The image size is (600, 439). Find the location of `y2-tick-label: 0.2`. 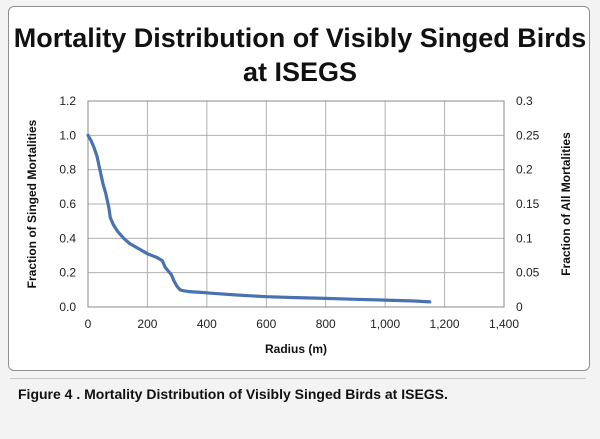

y2-tick-label: 0.2 is located at coordinates (524, 170).